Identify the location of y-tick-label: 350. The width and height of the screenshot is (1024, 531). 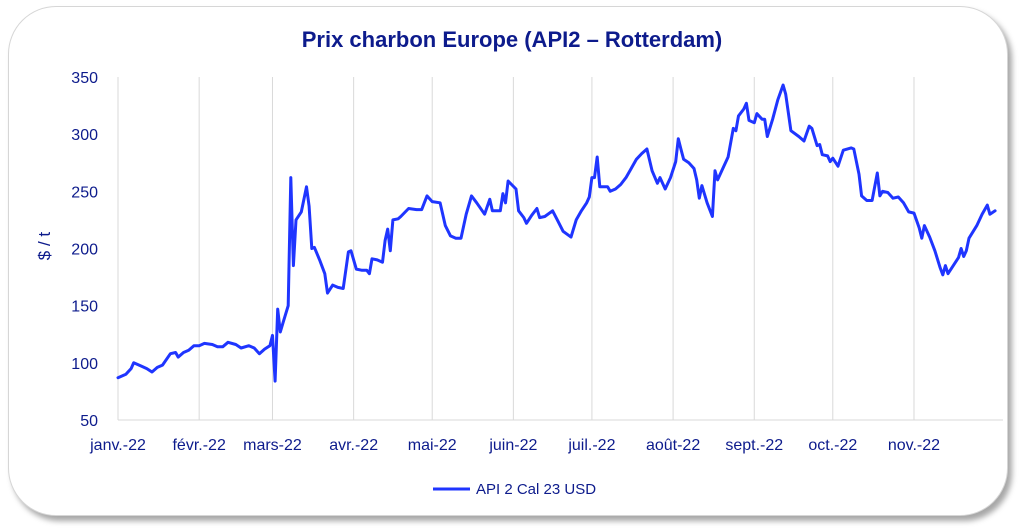
(84, 78).